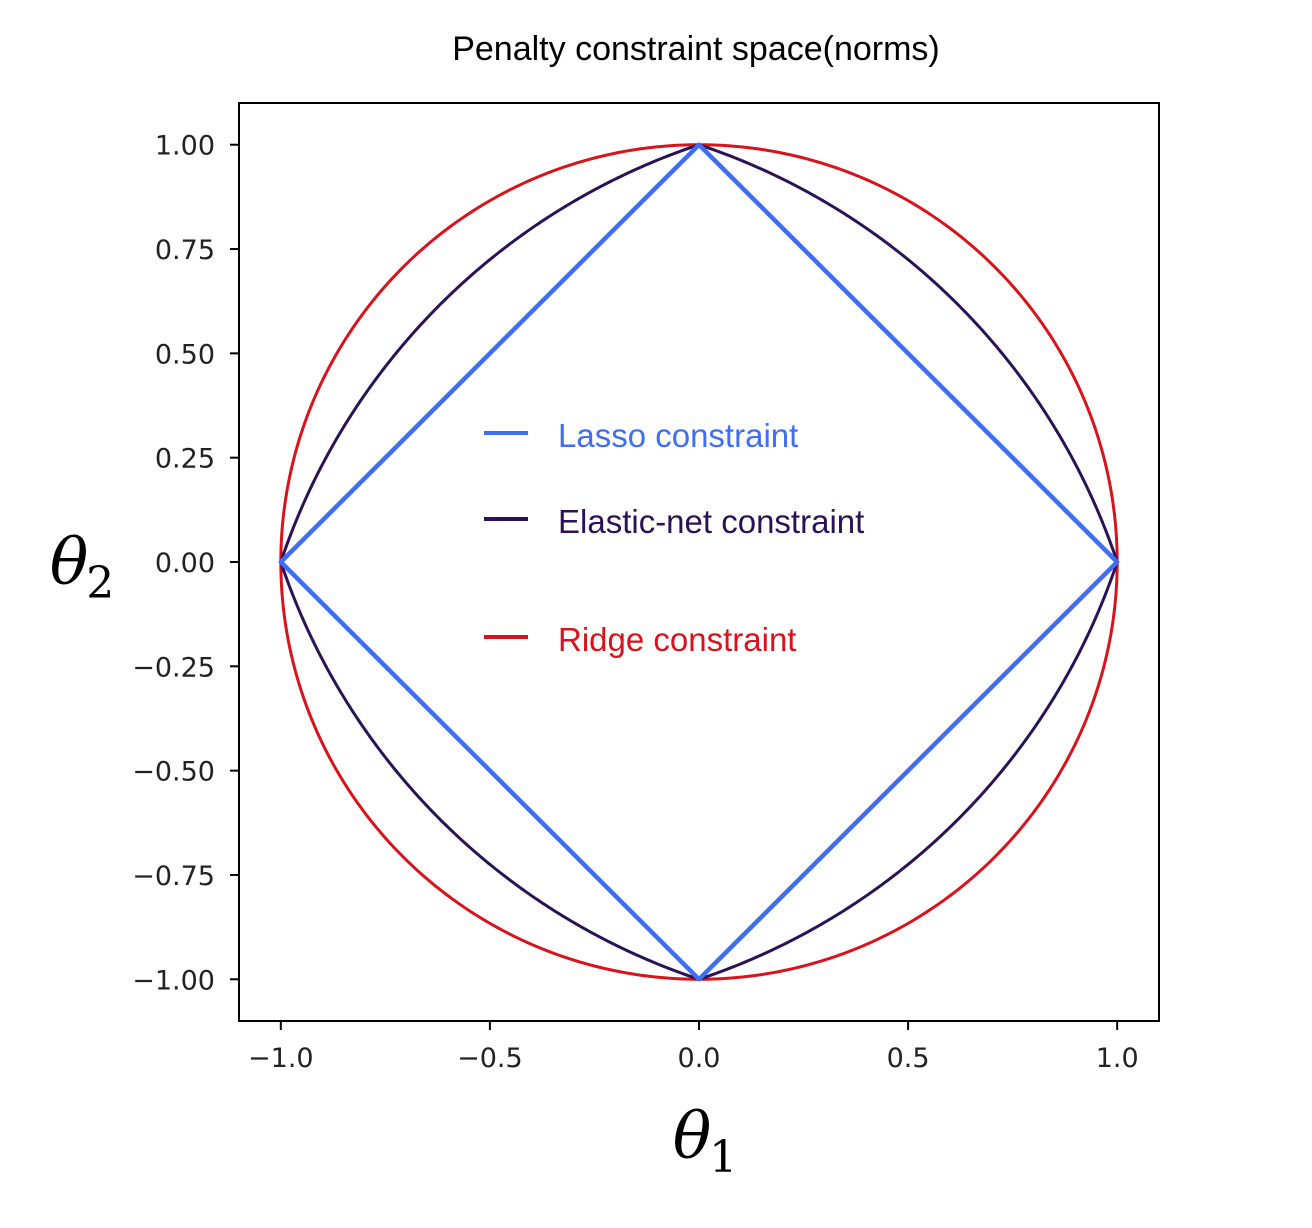 This screenshot has width=1312, height=1228. What do you see at coordinates (185, 459) in the screenshot?
I see `y-tick-label: 0.25` at bounding box center [185, 459].